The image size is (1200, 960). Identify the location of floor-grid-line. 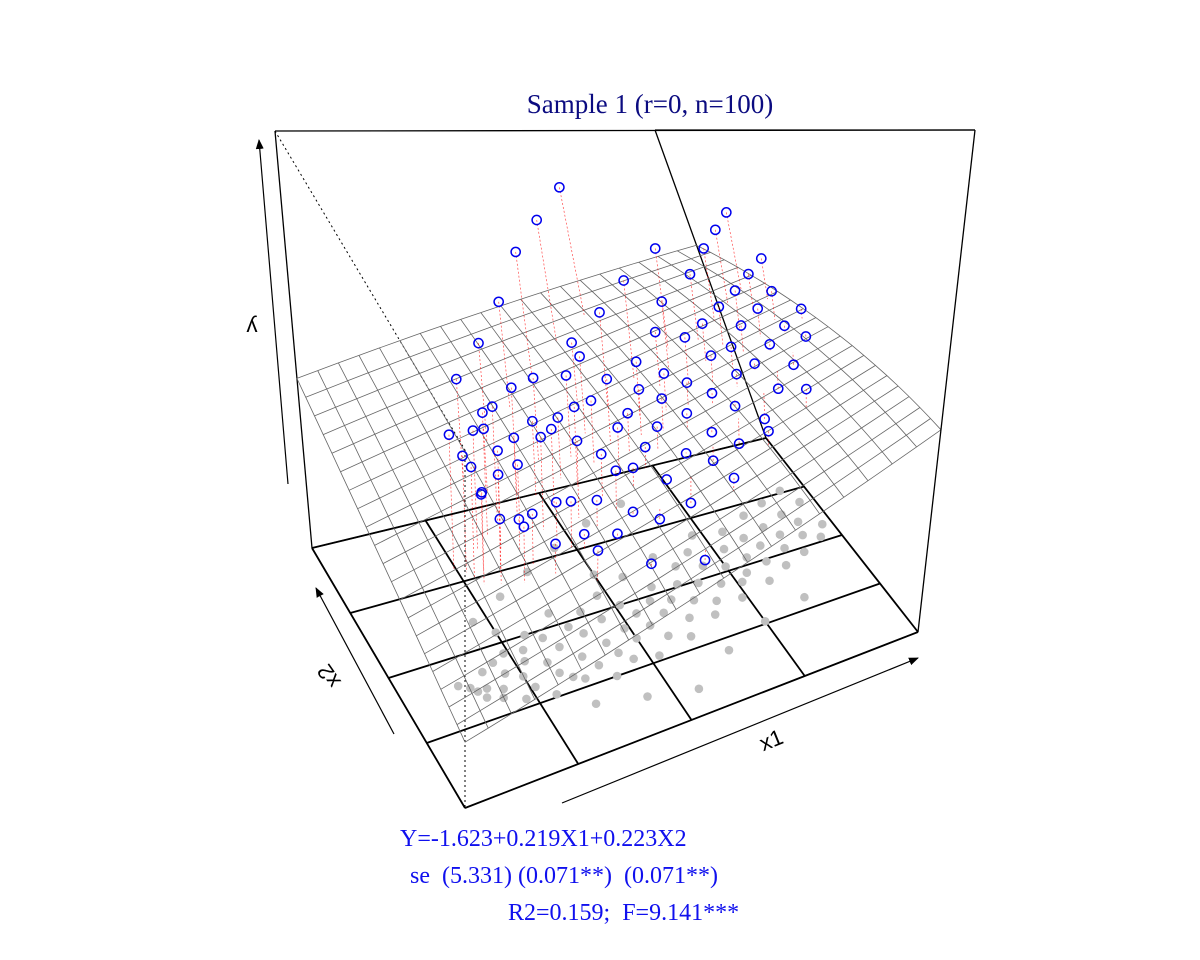
(615, 606).